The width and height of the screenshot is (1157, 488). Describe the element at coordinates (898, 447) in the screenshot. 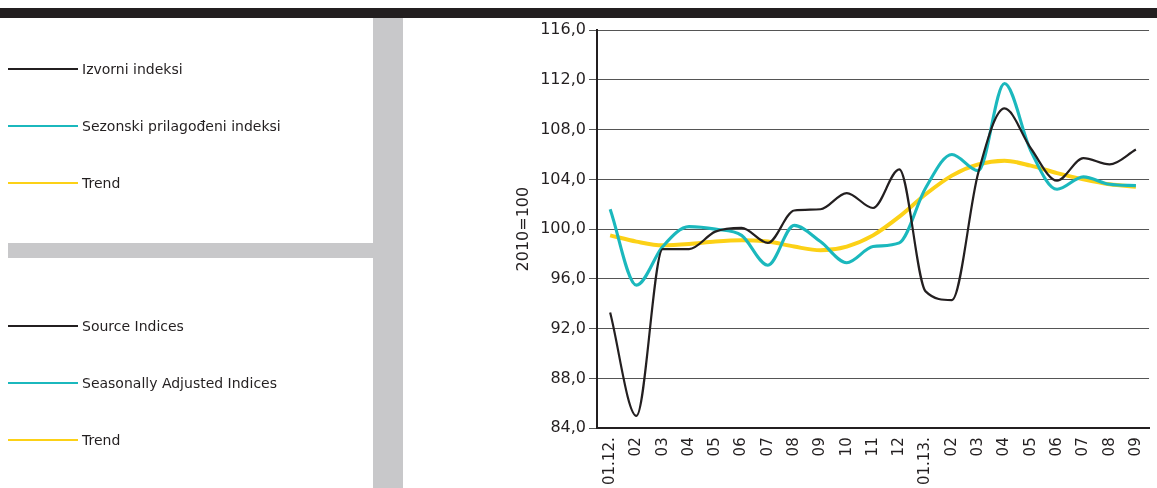

I see `x-tick-label: 12` at that location.